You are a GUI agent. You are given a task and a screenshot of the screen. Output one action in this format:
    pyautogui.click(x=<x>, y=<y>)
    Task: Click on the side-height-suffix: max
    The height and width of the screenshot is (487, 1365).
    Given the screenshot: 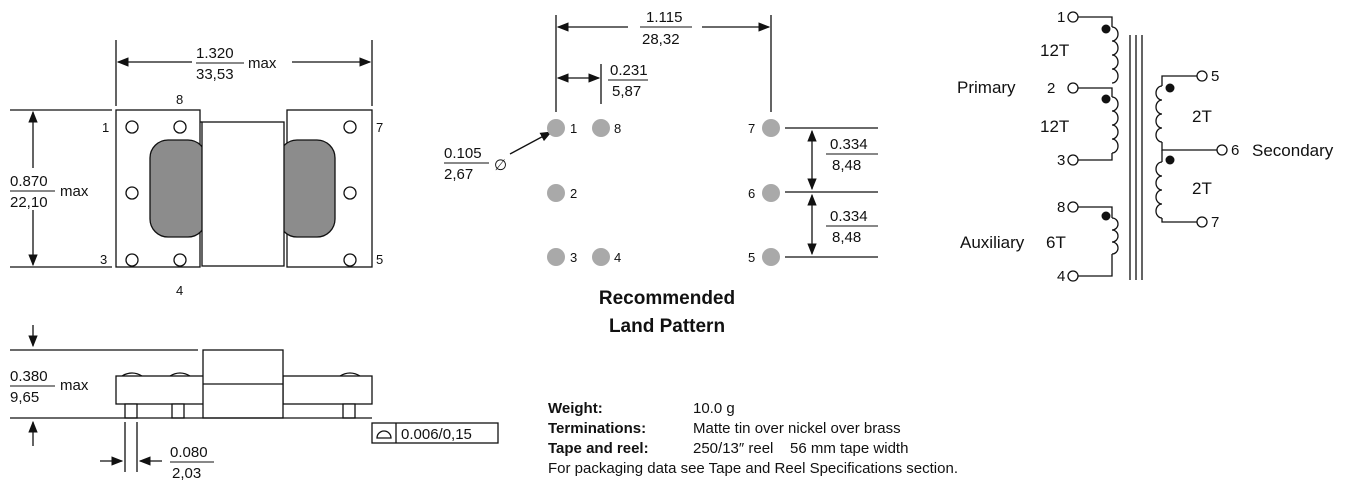 What is the action you would take?
    pyautogui.click(x=74, y=385)
    